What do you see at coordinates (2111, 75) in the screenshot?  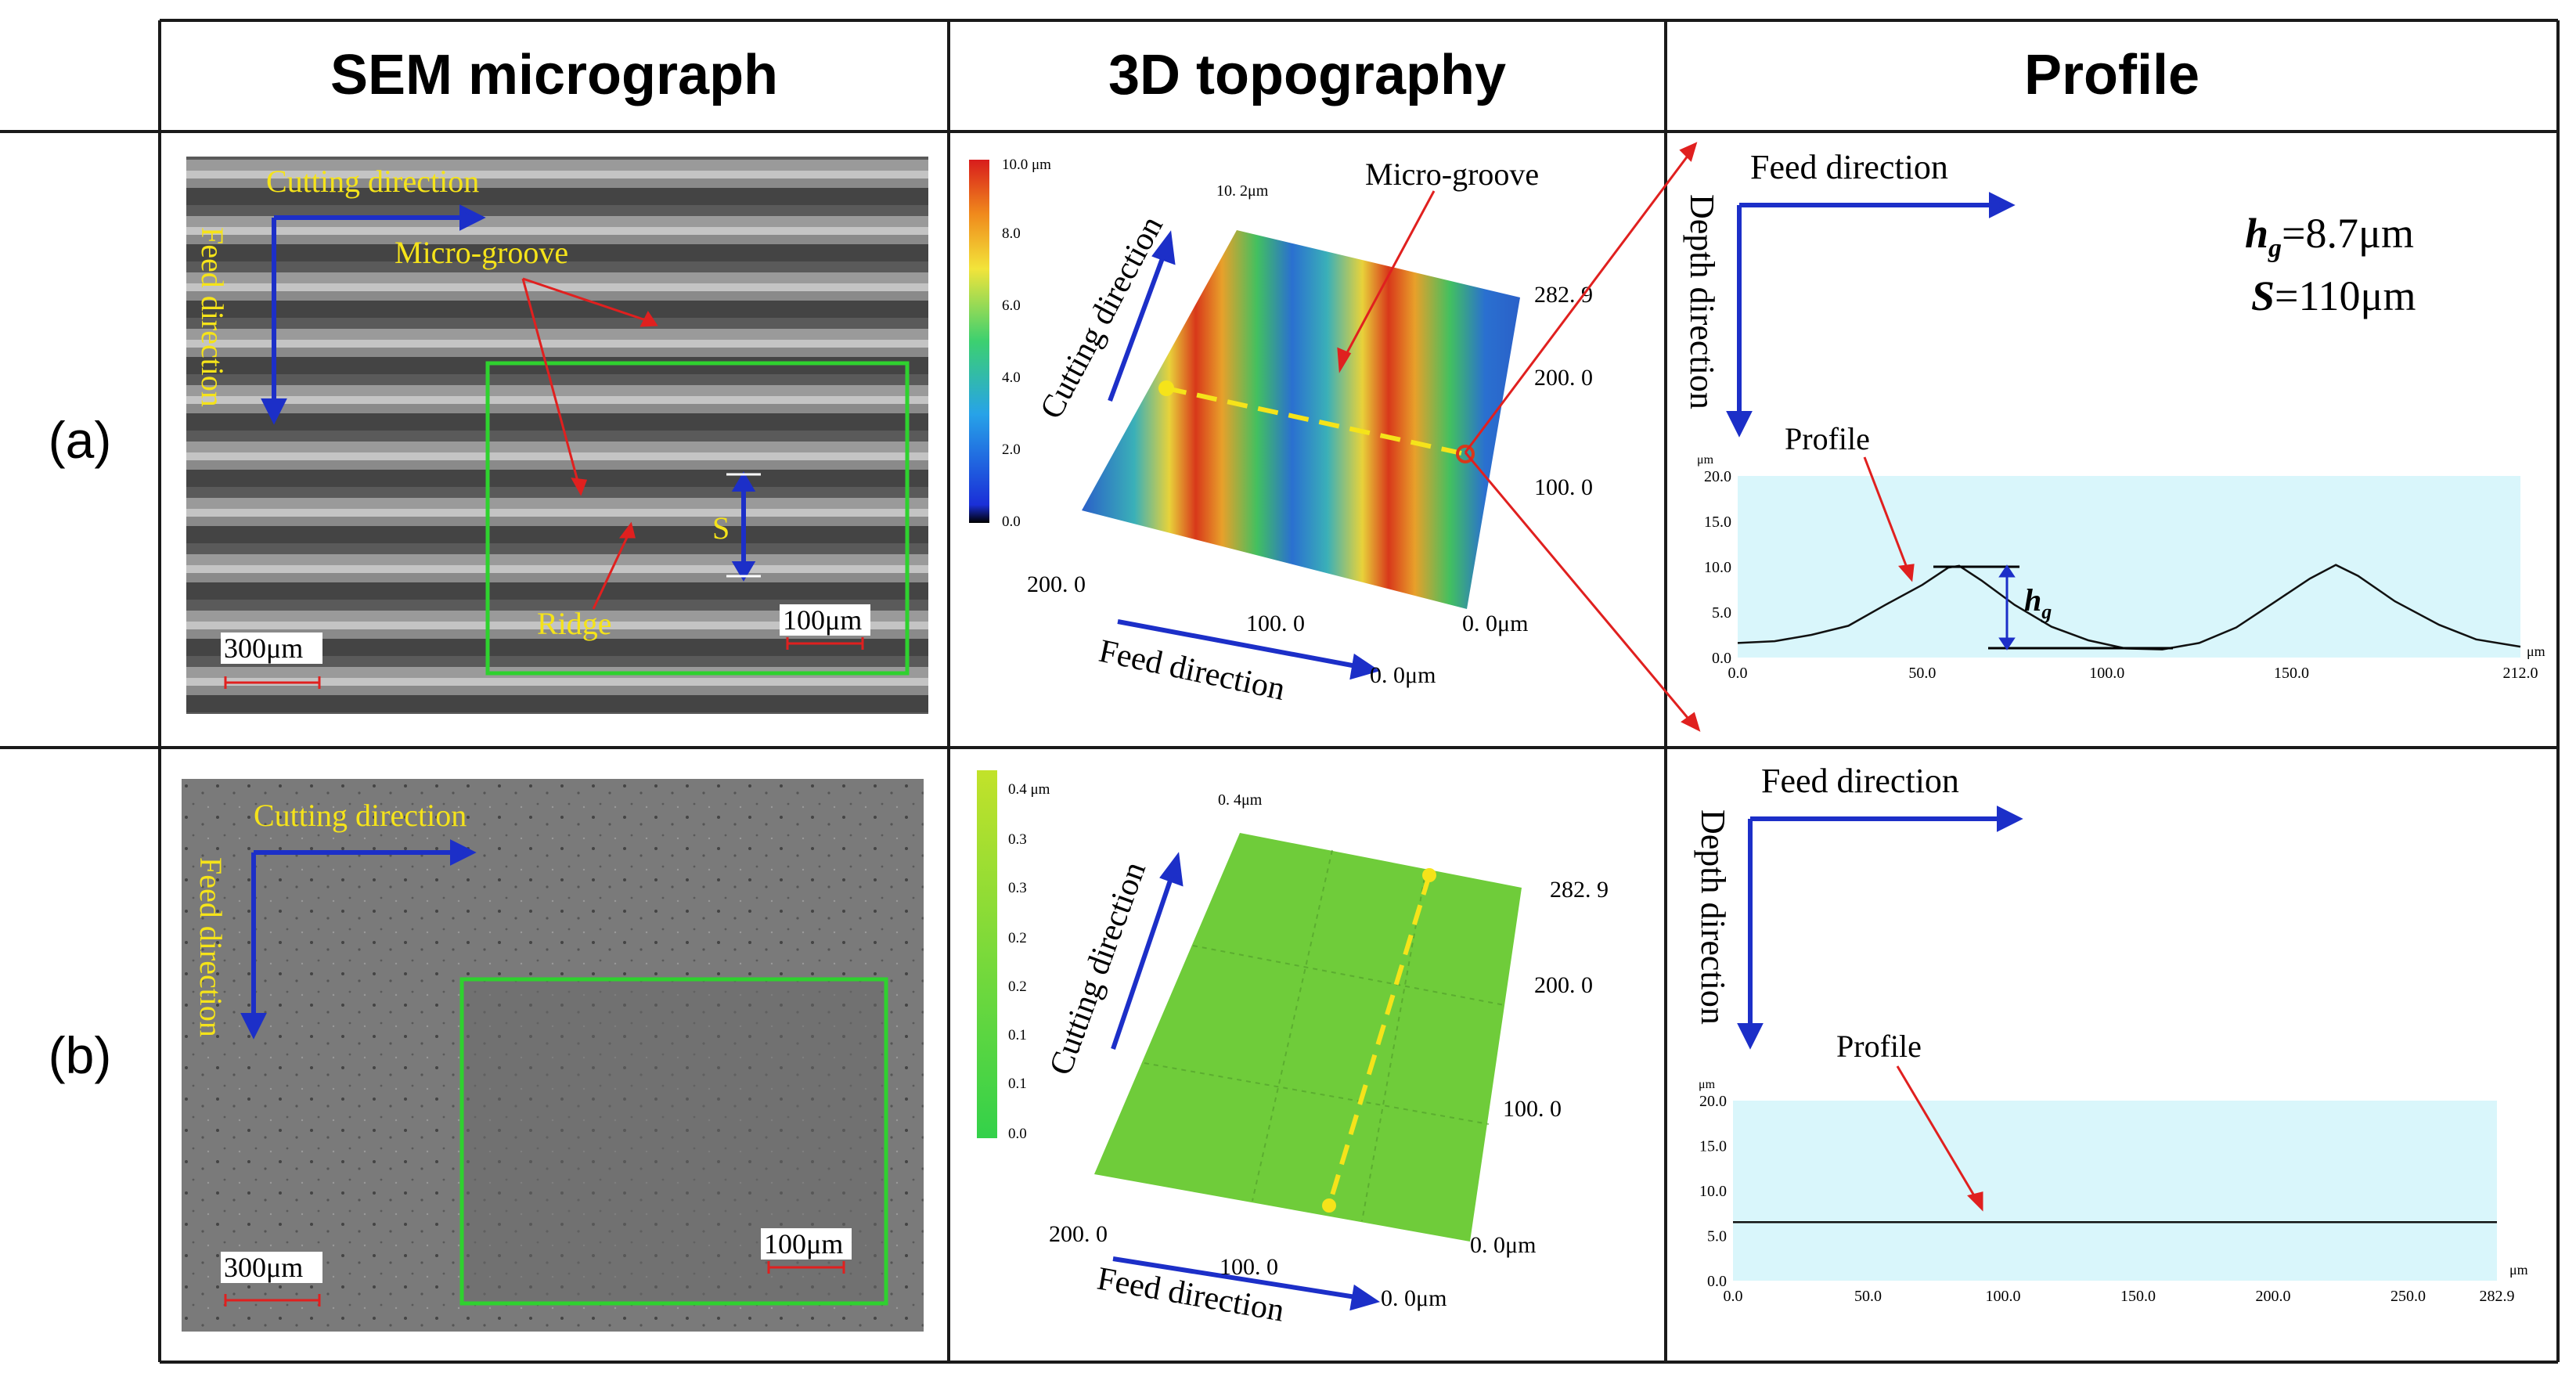 I see `header-profile: Profile` at bounding box center [2111, 75].